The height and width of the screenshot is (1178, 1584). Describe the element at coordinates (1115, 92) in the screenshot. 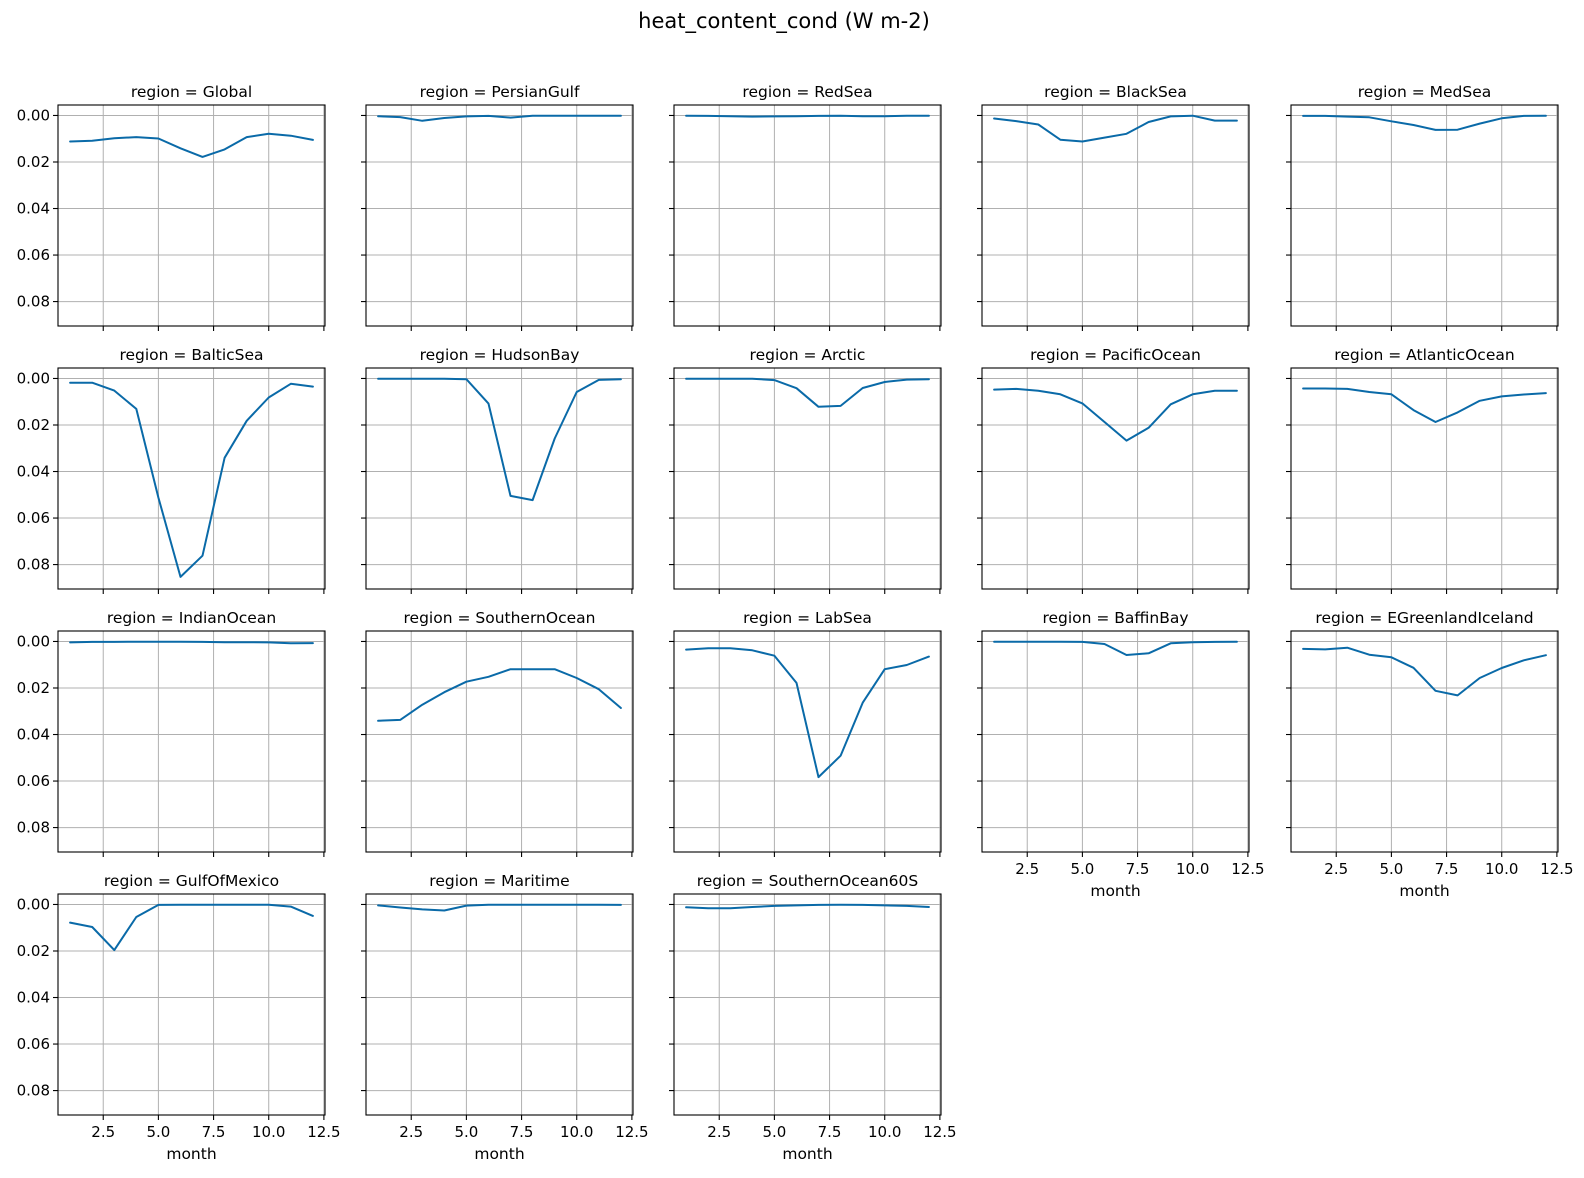

I see `panel-title: region = BlackSea` at that location.